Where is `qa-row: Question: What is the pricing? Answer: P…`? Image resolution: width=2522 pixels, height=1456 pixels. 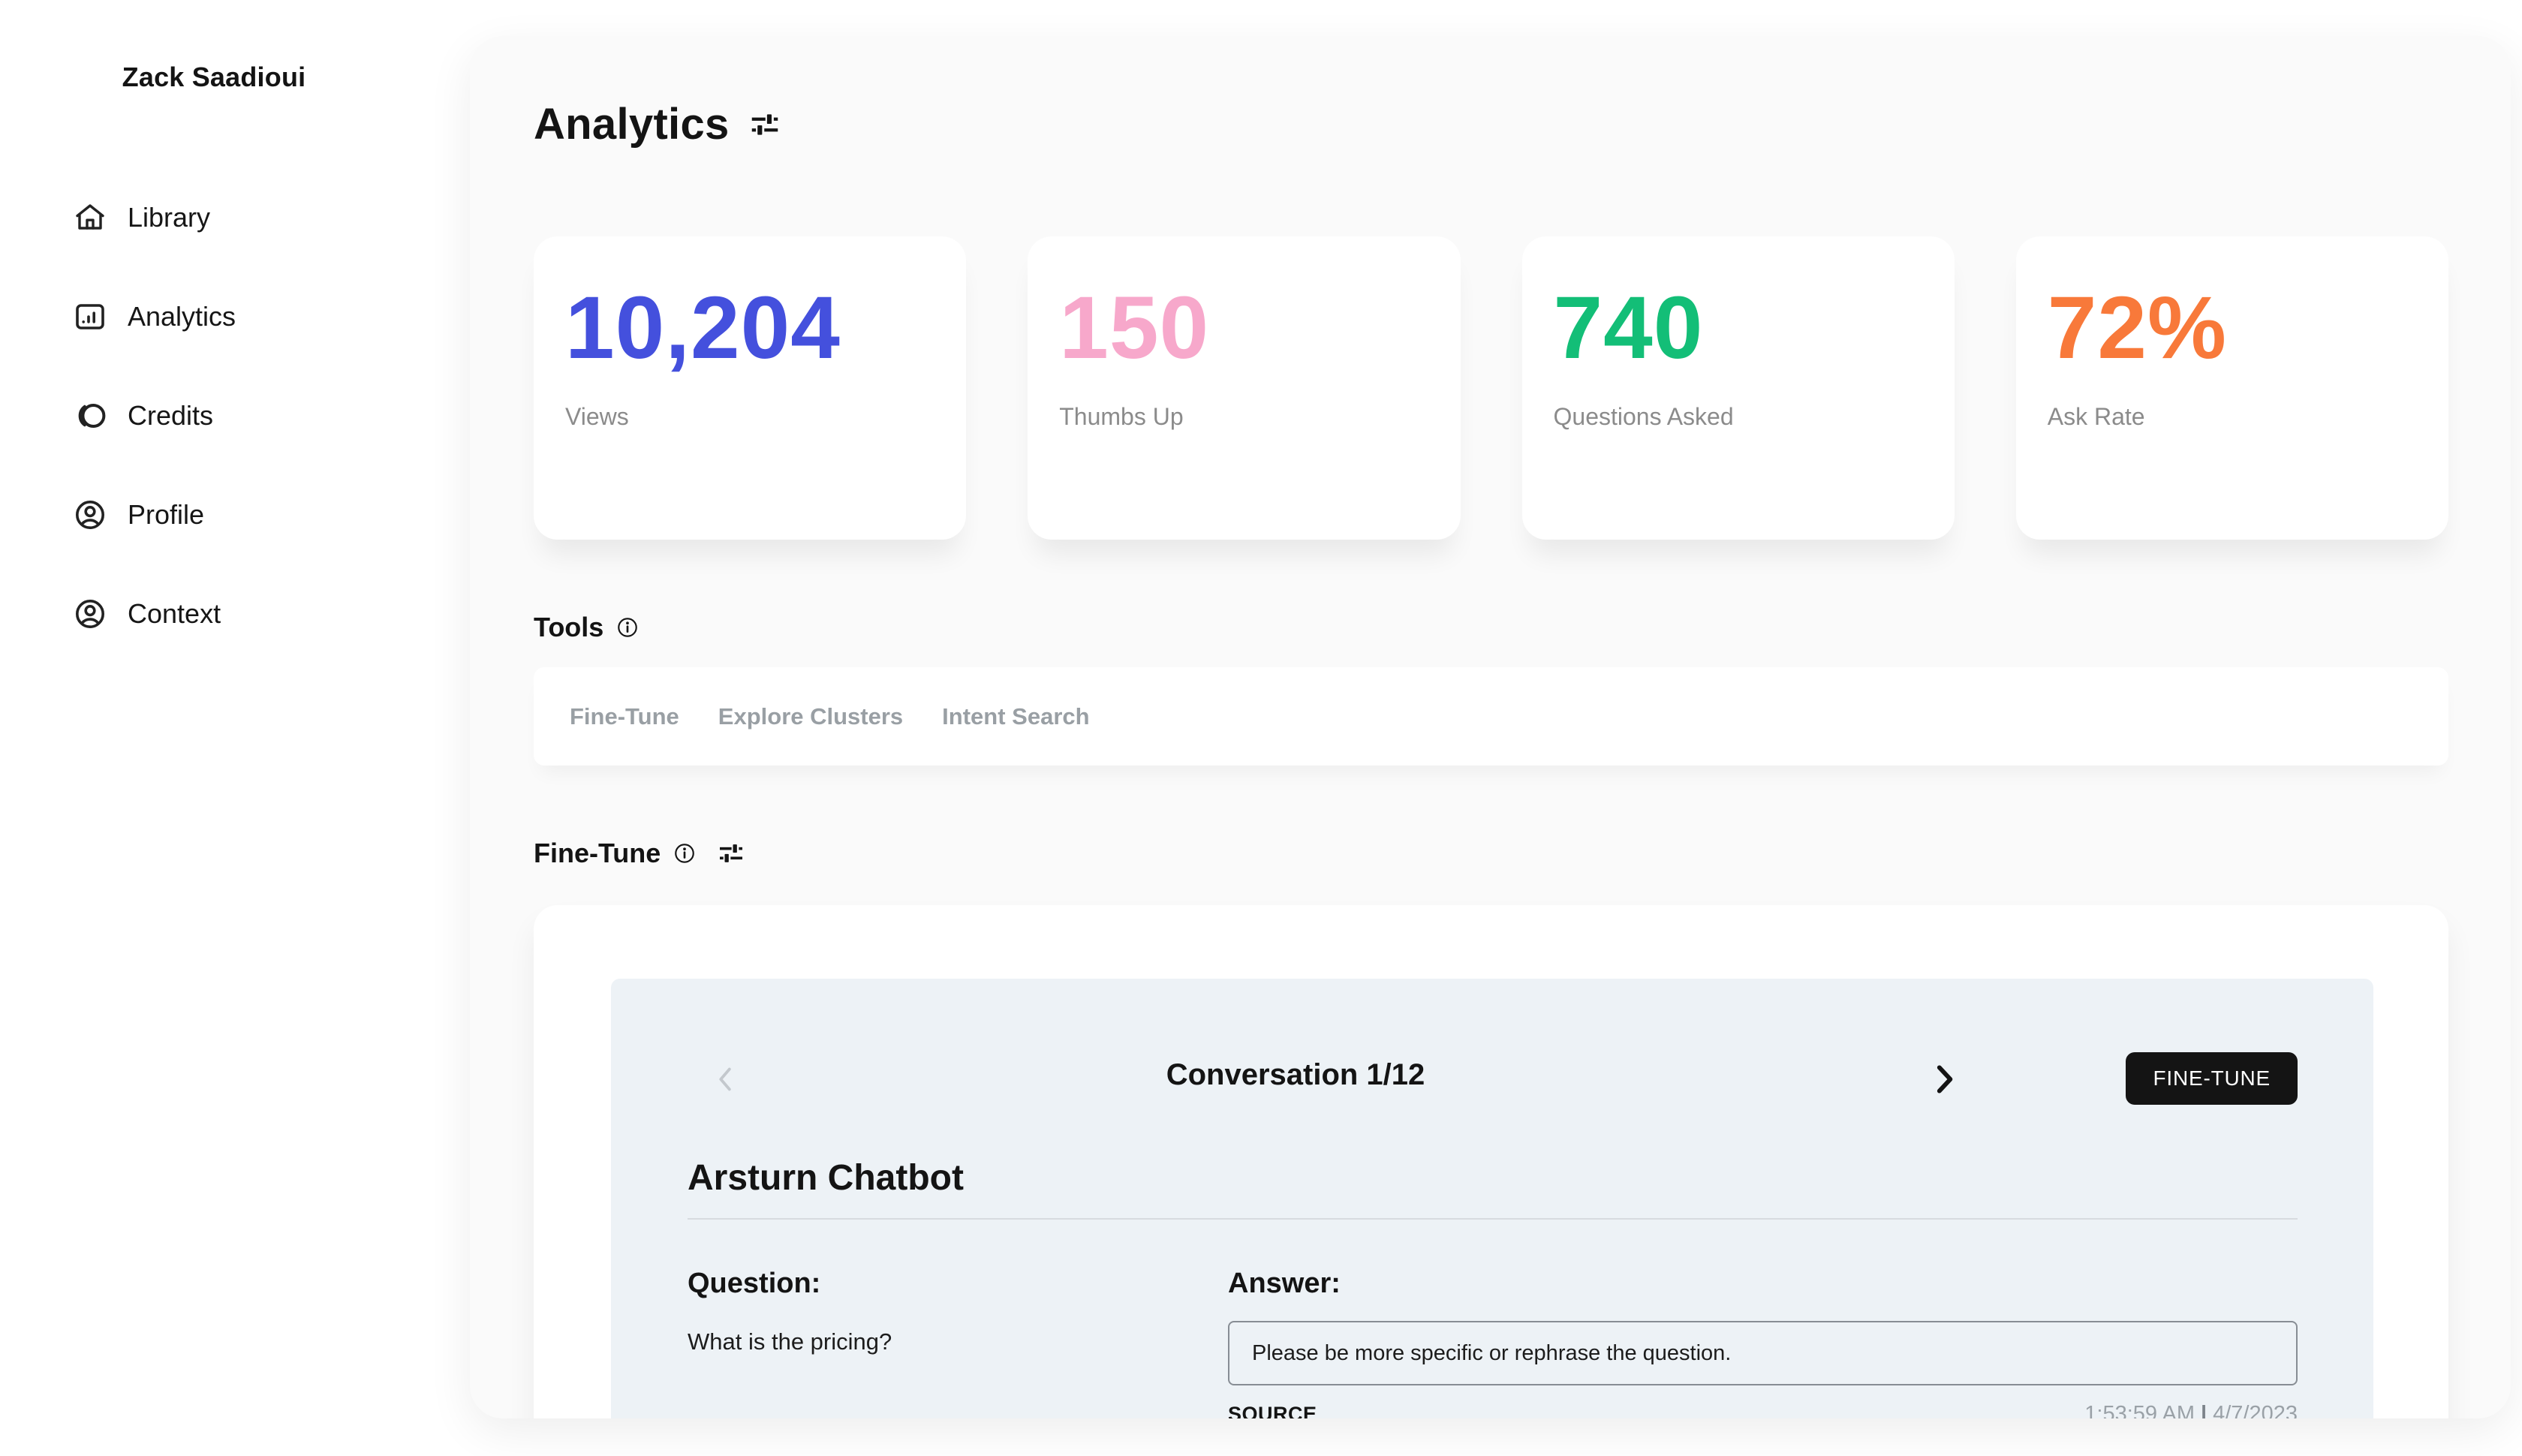 qa-row: Question: What is the pricing? Answer: P… is located at coordinates (1493, 1343).